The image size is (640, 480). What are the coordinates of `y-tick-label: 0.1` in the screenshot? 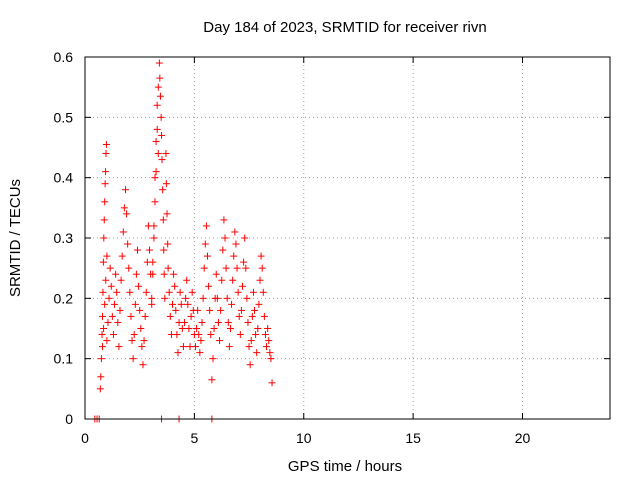 It's located at (64, 359).